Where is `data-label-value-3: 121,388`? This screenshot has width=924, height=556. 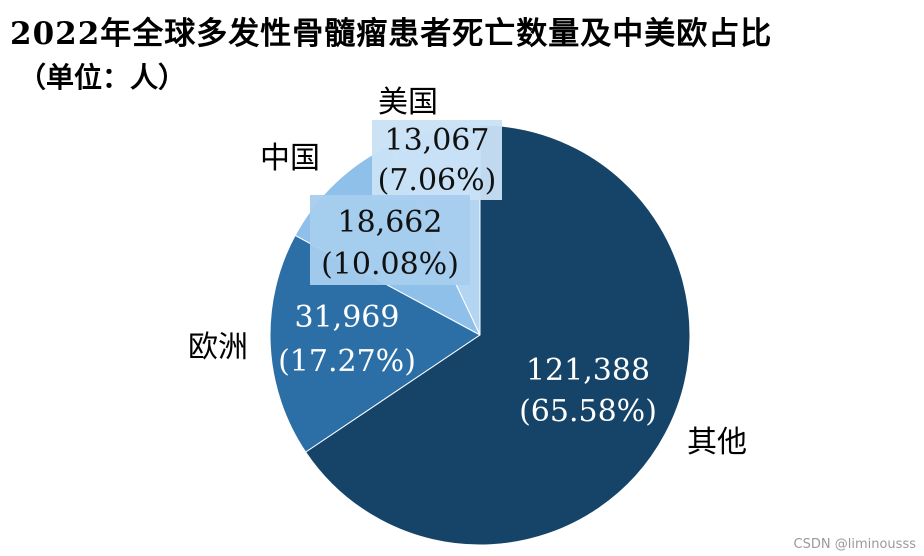 data-label-value-3: 121,388 is located at coordinates (588, 370).